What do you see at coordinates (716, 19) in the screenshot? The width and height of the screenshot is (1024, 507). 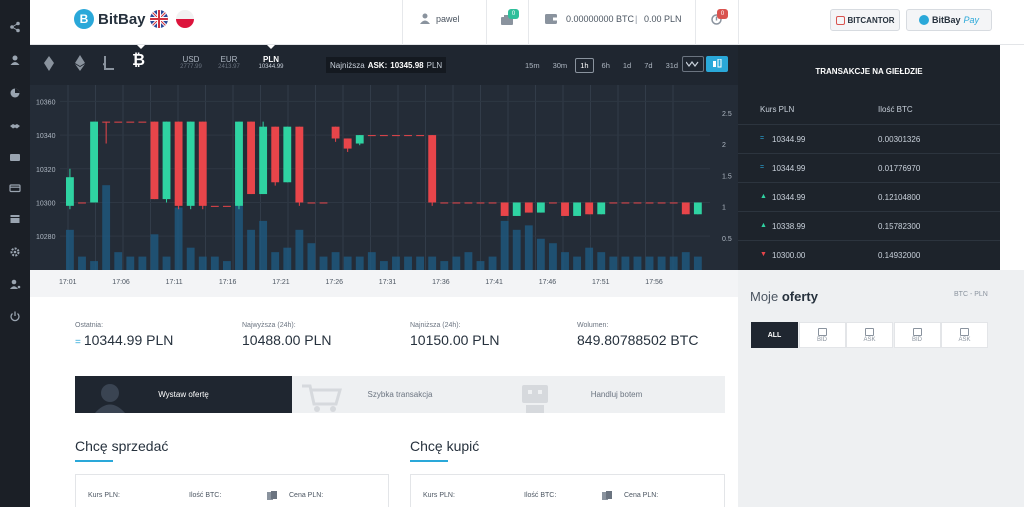 I see `alerts-icon` at bounding box center [716, 19].